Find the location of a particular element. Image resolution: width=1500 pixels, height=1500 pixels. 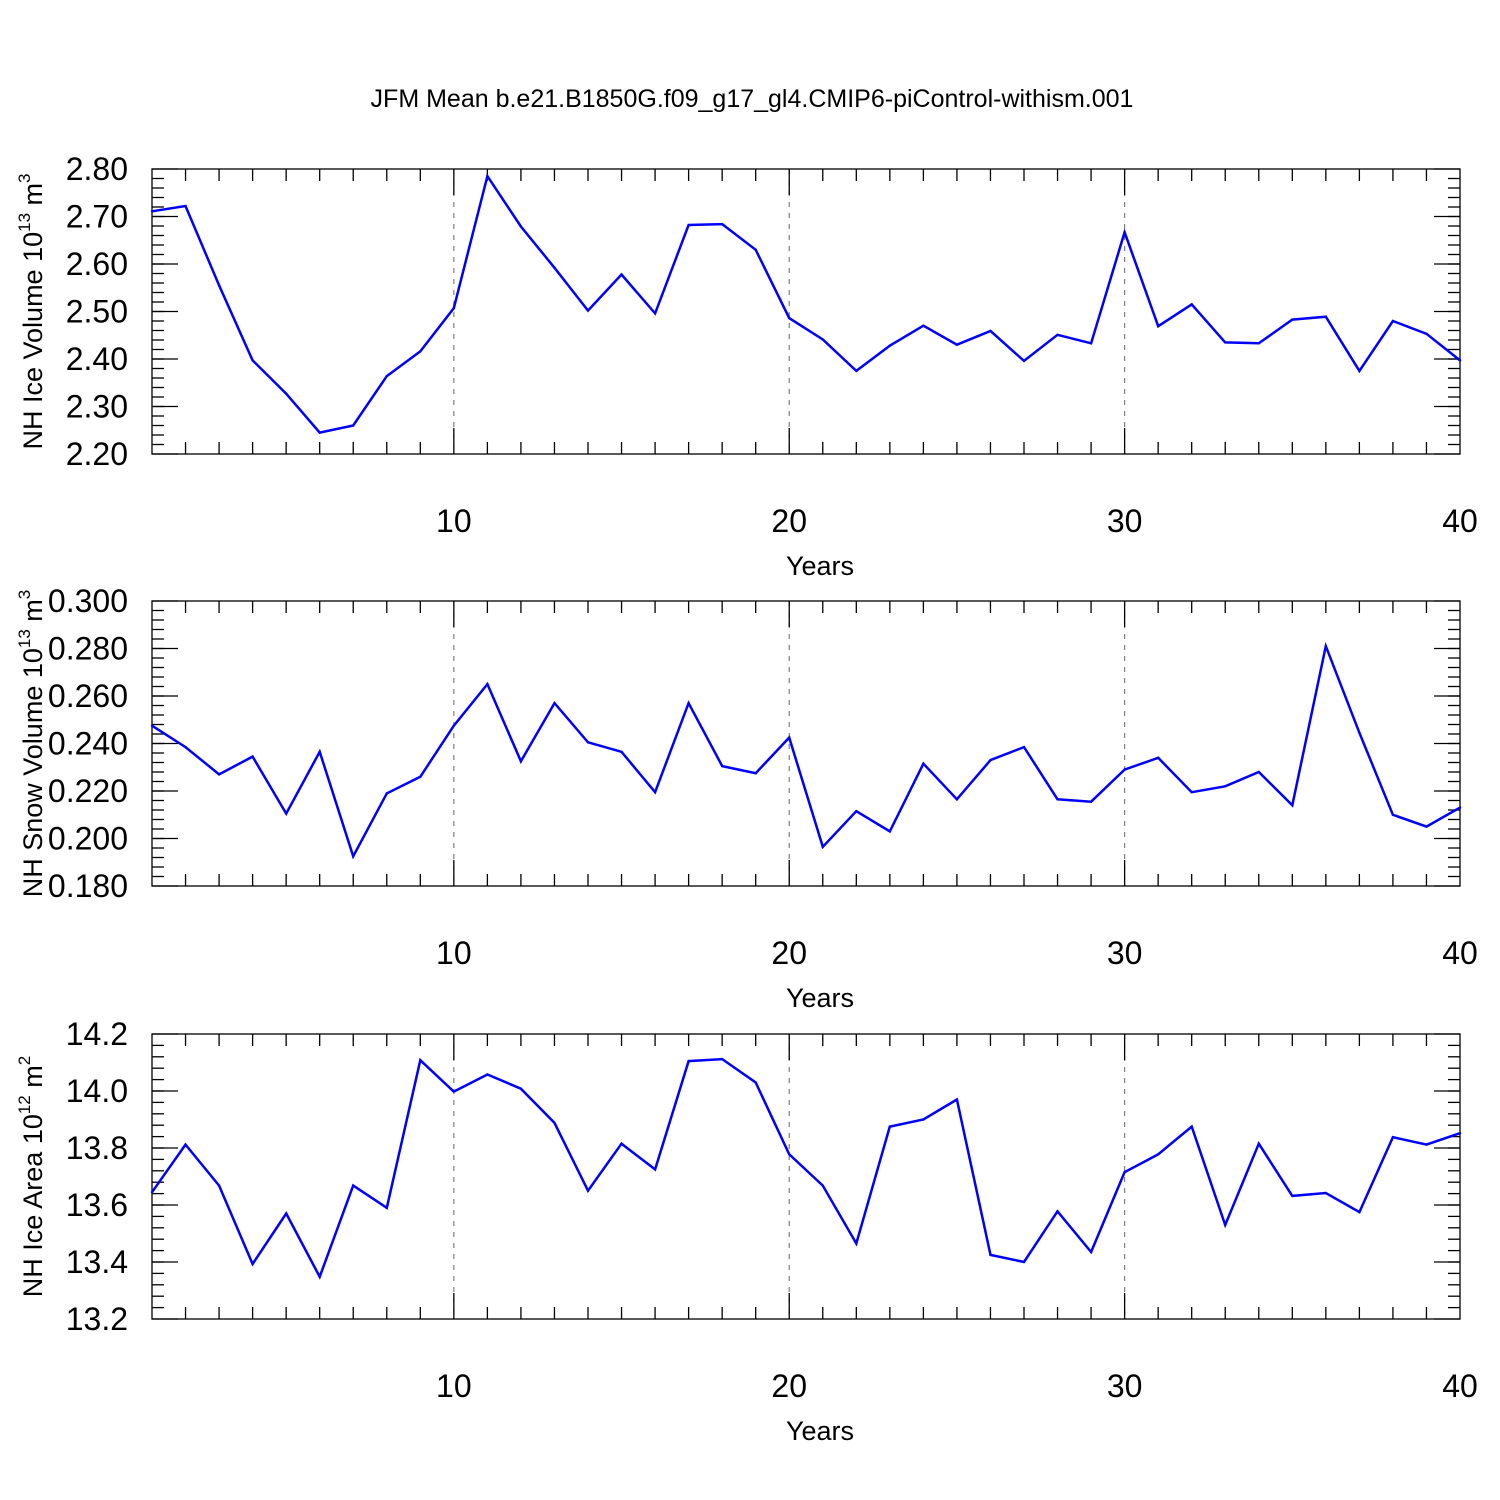

y-tick-label: 0.240 is located at coordinates (88, 744).